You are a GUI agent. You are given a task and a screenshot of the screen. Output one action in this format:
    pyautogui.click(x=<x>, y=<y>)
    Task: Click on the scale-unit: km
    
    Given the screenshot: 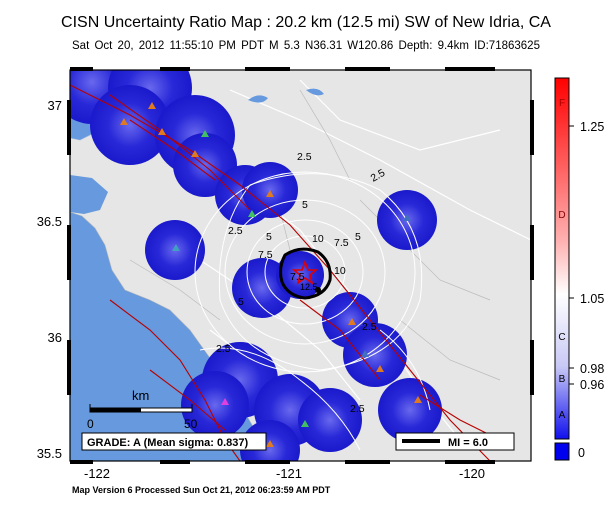 What is the action you would take?
    pyautogui.click(x=140, y=395)
    